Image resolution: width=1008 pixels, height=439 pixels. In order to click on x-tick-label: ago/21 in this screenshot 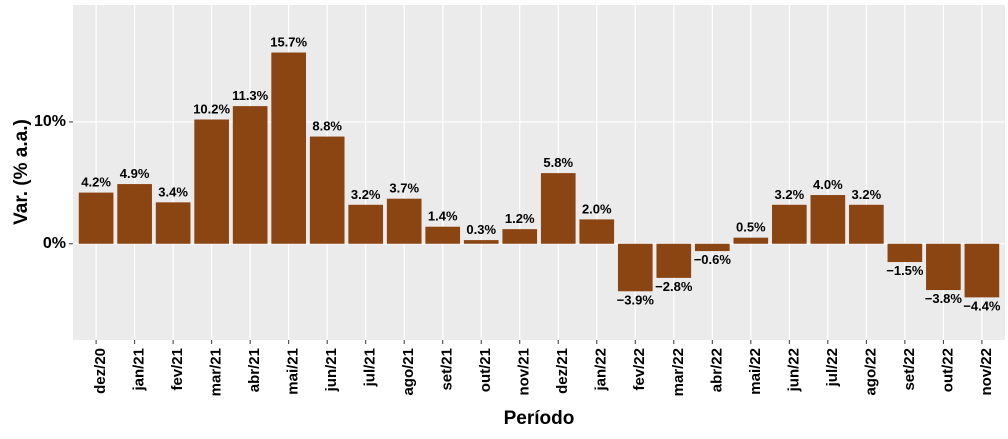, I will do `click(408, 372)`.